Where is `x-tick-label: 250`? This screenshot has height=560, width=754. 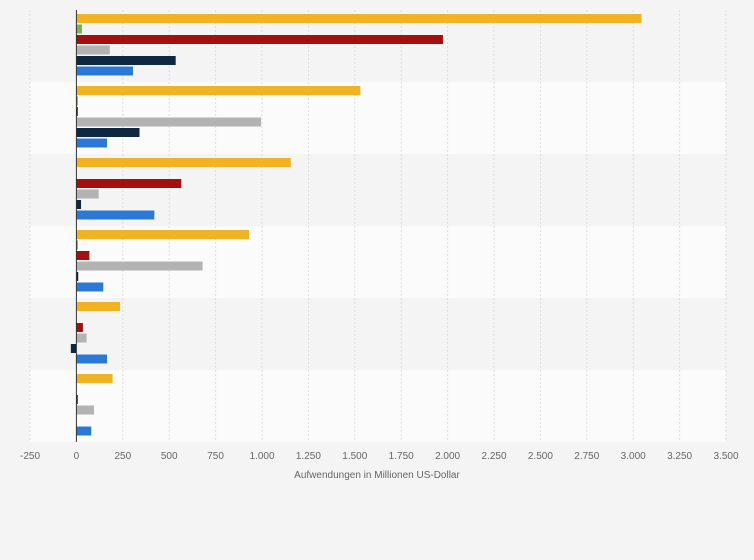
x-tick-label: 250 is located at coordinates (122, 456).